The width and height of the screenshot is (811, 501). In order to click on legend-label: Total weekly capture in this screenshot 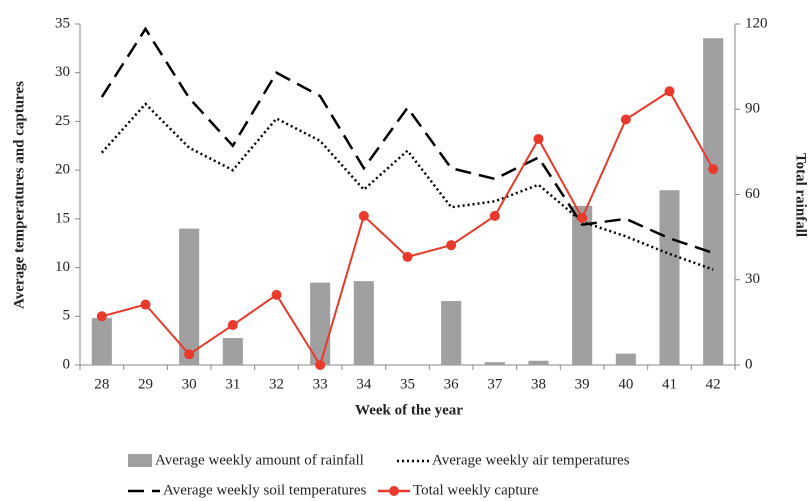, I will do `click(476, 490)`.